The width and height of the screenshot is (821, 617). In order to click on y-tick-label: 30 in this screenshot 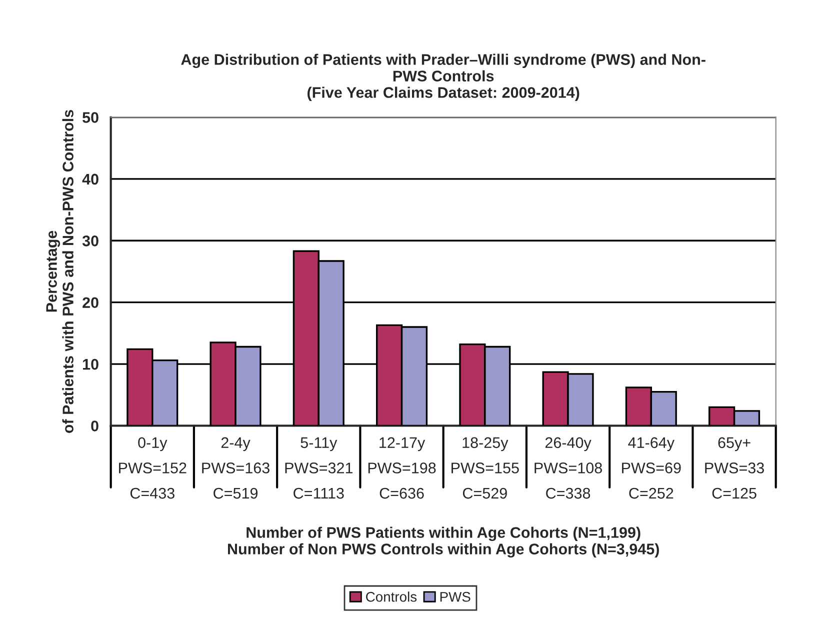, I will do `click(90, 241)`.